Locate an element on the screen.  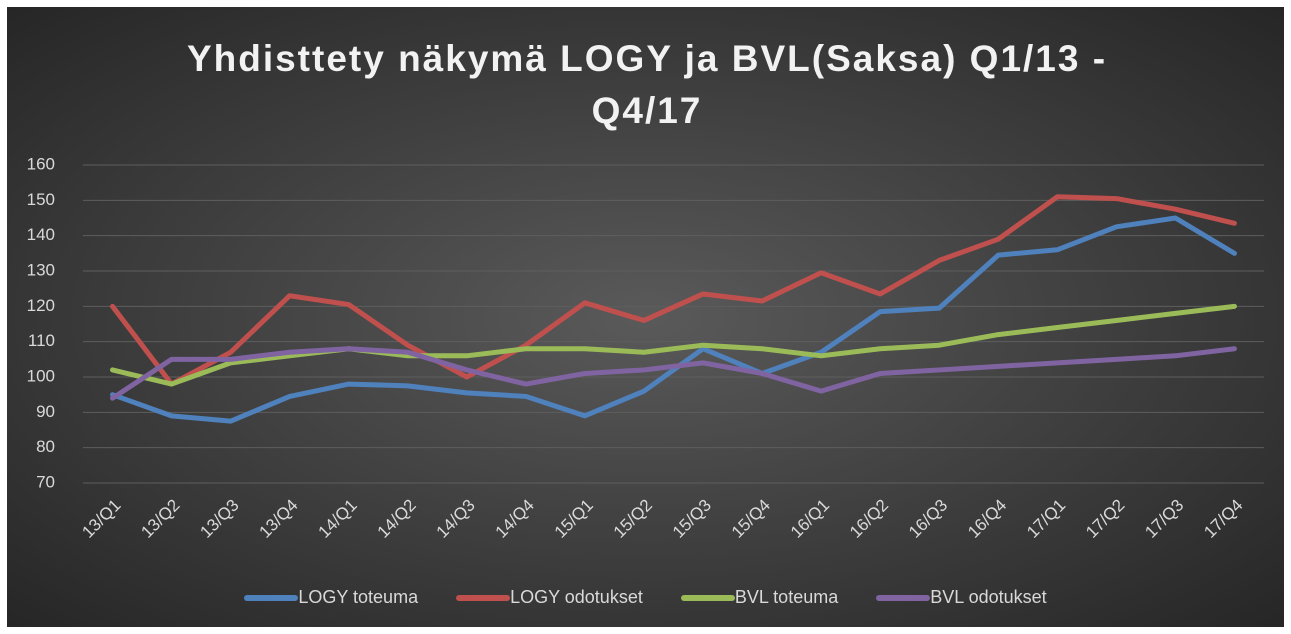
y-tick-label: 70 is located at coordinates (45, 481).